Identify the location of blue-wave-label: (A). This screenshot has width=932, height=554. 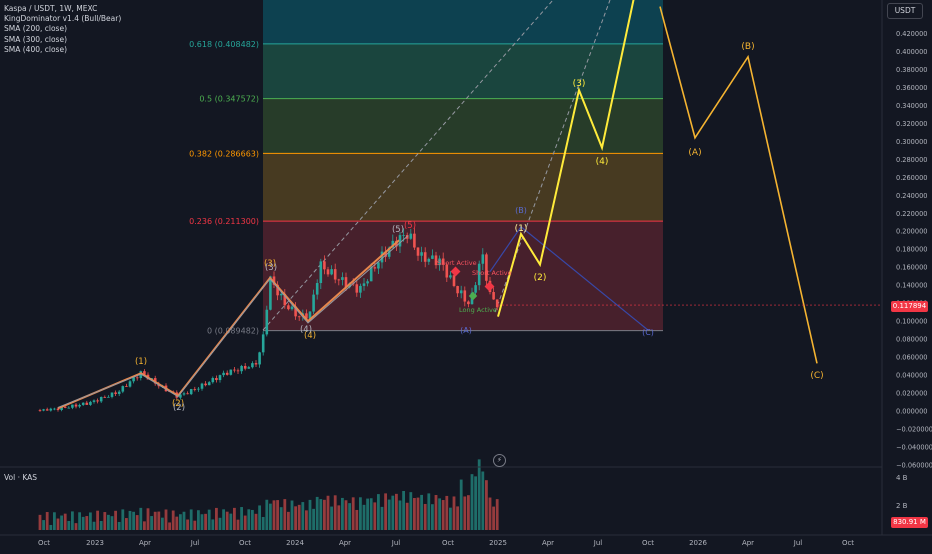
(466, 330).